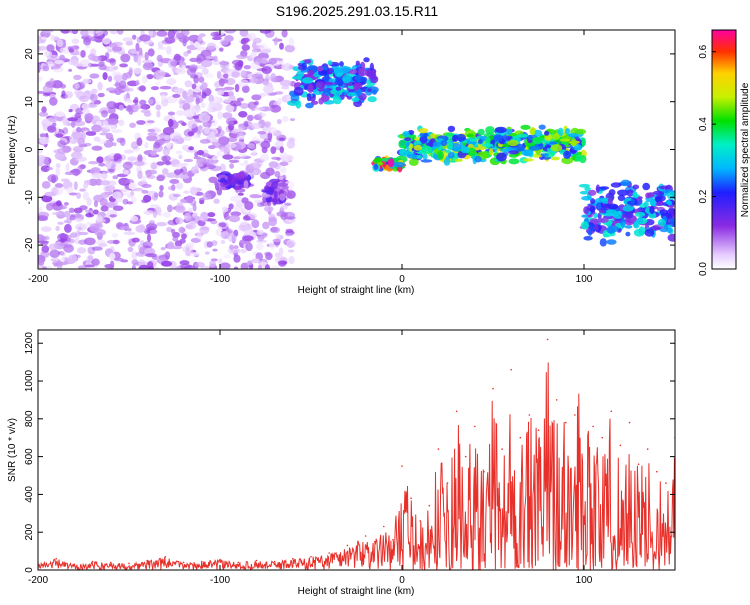 The height and width of the screenshot is (605, 750). What do you see at coordinates (29, 456) in the screenshot?
I see `y-tick-label: 600` at bounding box center [29, 456].